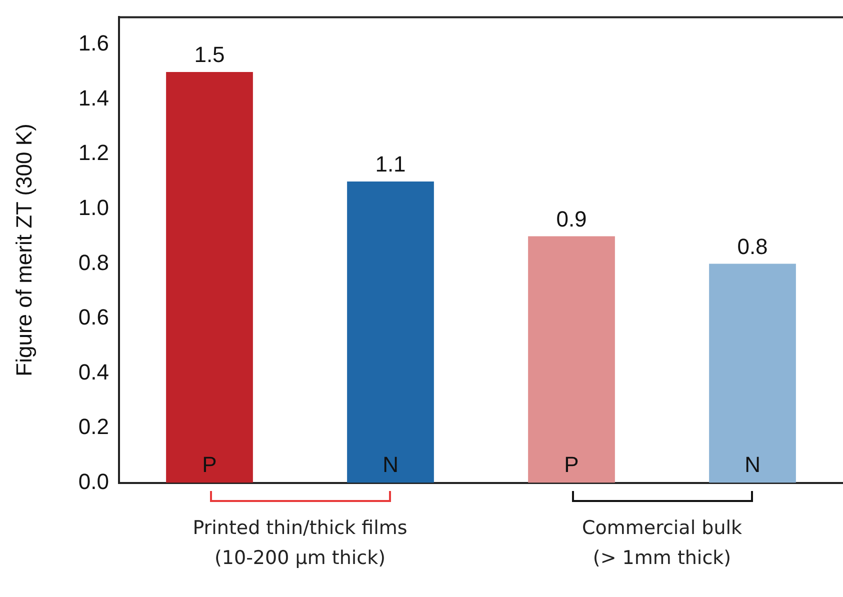 Image resolution: width=843 pixels, height=597 pixels. I want to click on y-tick-label: 0.2, so click(93, 427).